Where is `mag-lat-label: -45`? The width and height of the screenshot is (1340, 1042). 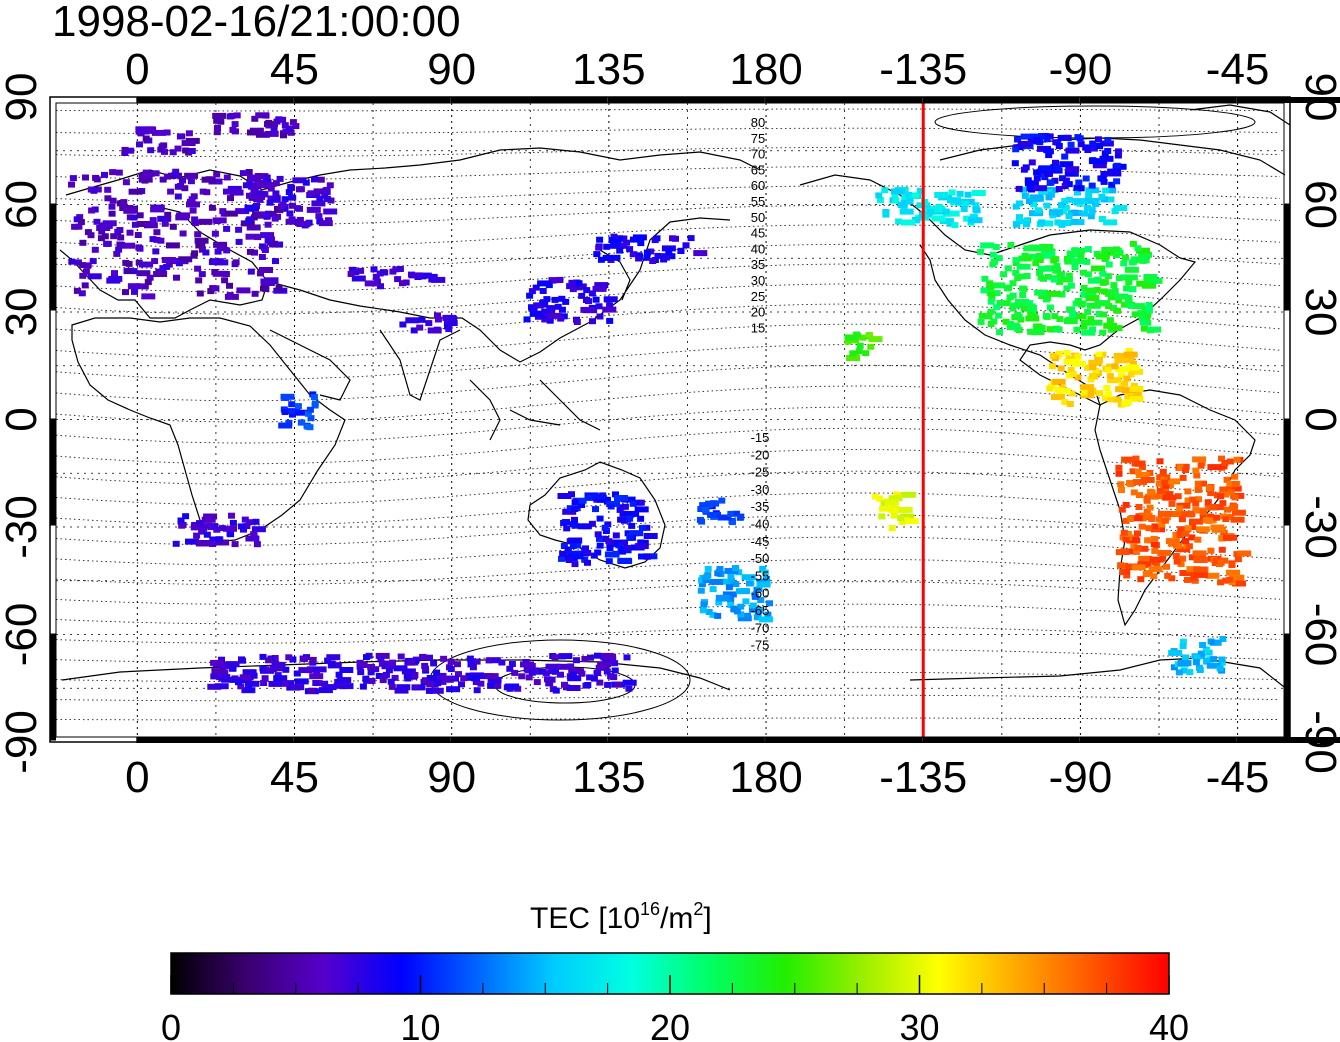
mag-lat-label: -45 is located at coordinates (760, 541).